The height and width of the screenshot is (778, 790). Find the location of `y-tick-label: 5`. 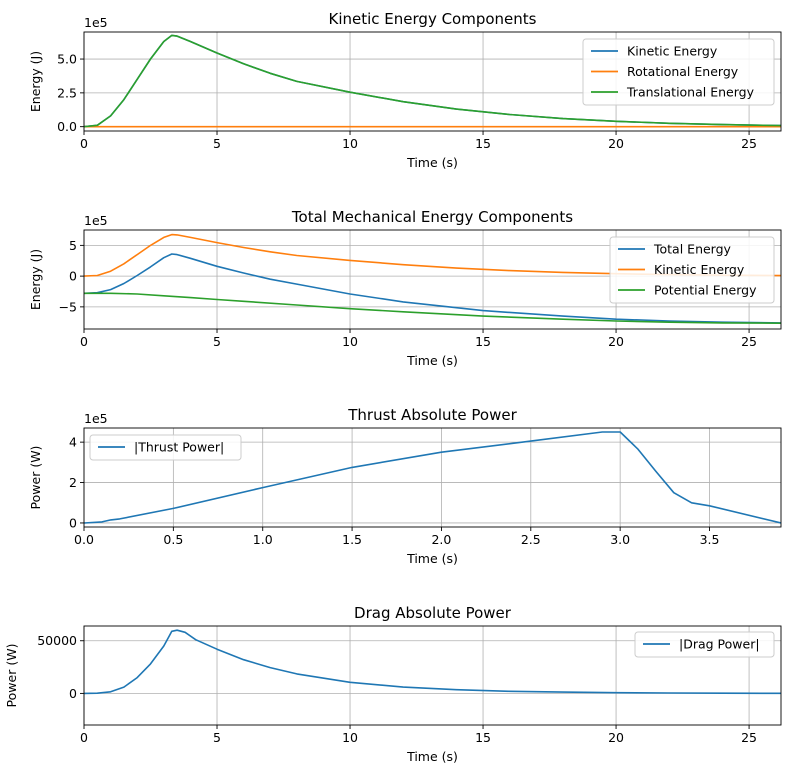

y-tick-label: 5 is located at coordinates (73, 245).